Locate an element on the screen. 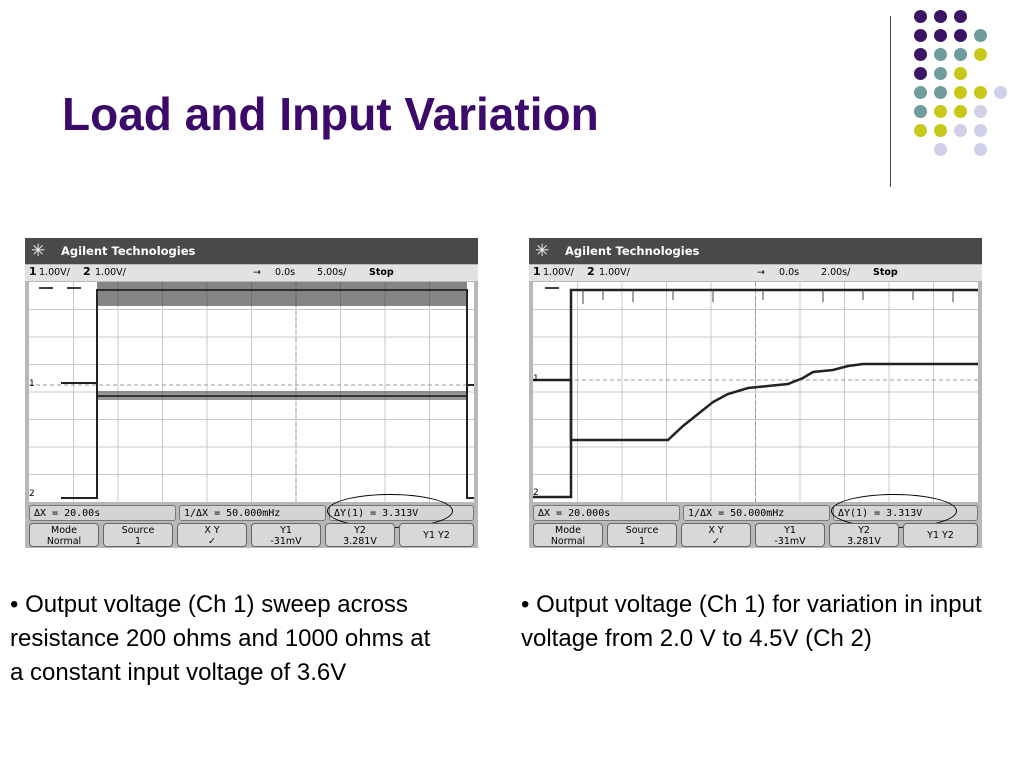 This screenshot has width=1024, height=768. title-divider-line is located at coordinates (890, 101).